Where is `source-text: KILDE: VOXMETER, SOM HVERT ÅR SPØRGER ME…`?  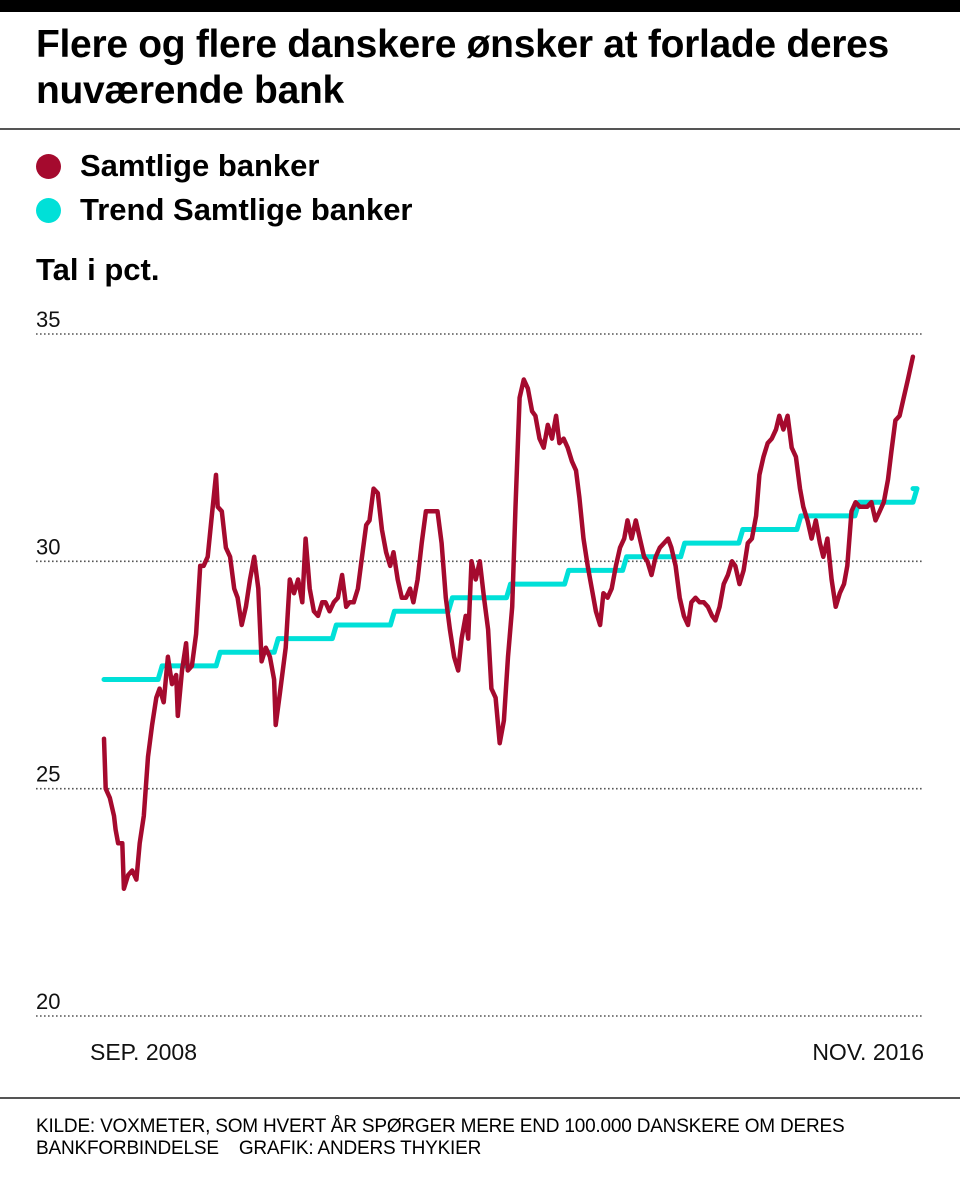 source-text: KILDE: VOXMETER, SOM HVERT ÅR SPØRGER ME… is located at coordinates (440, 1137).